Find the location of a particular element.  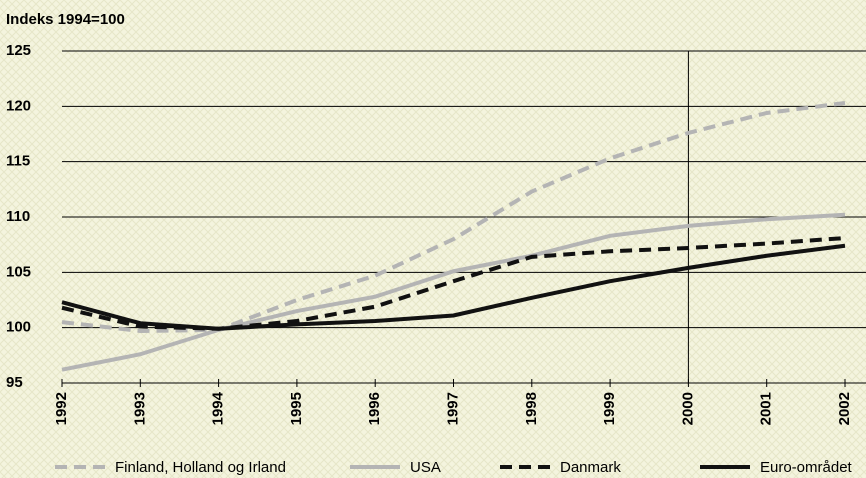

y-tick-label: 125 is located at coordinates (18, 50).